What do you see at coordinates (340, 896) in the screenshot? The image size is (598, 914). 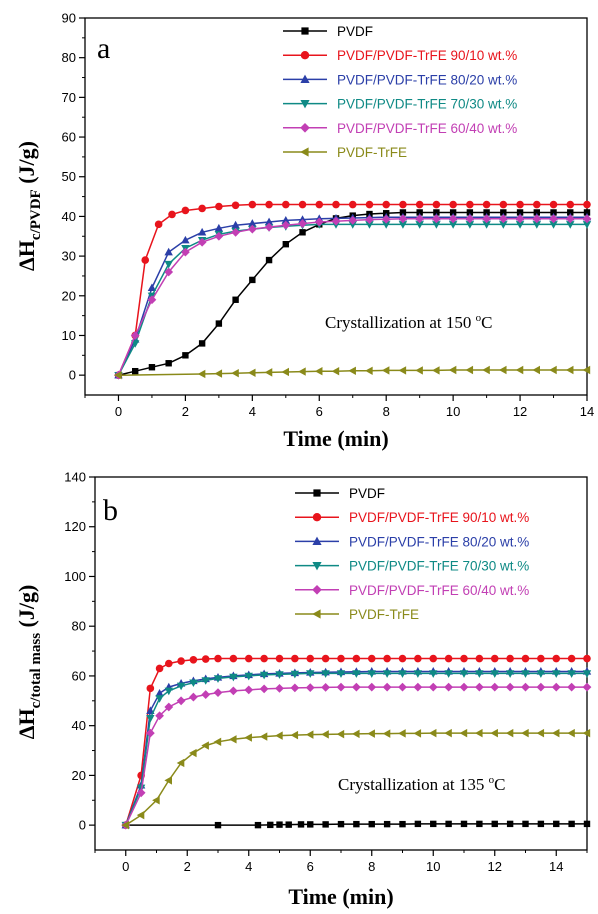 I see `x-axis-label: Time (min)` at bounding box center [340, 896].